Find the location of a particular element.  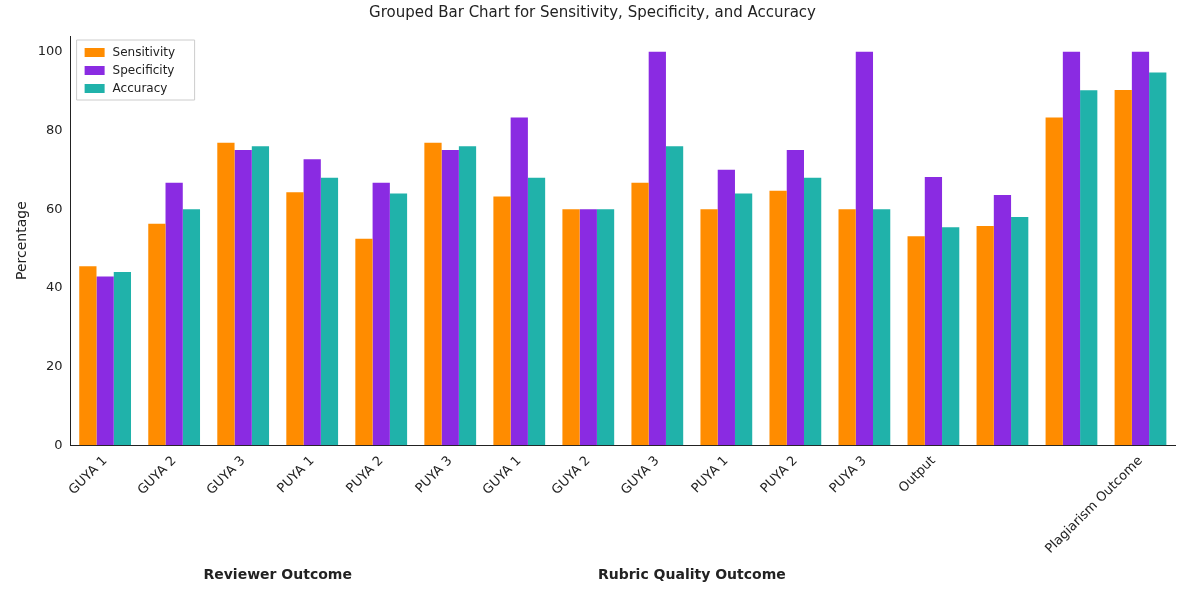

y-tick-label: 0 is located at coordinates (58, 444).